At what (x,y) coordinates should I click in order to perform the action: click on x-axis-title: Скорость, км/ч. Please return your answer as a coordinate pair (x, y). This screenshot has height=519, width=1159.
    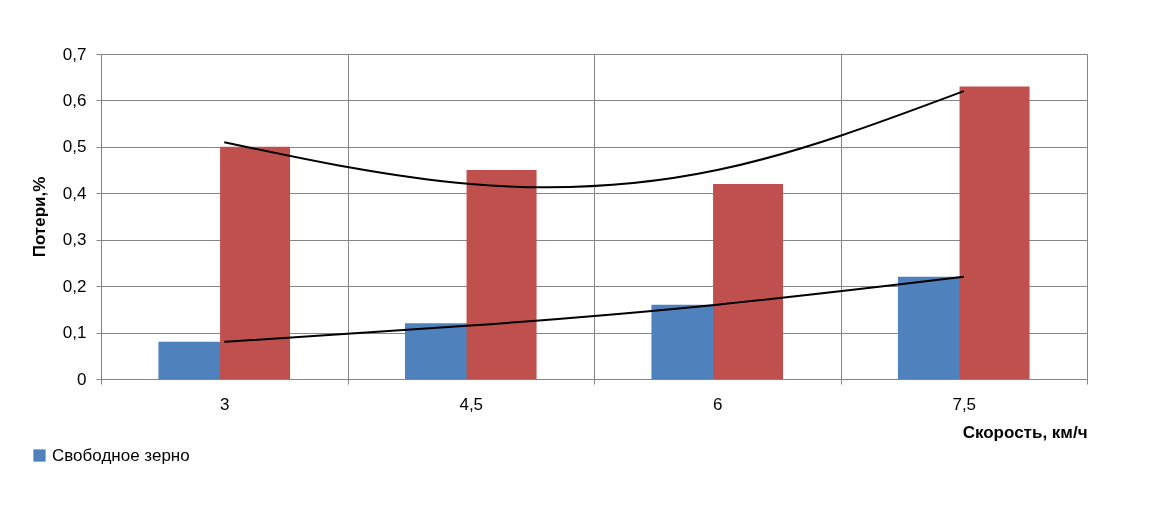
    Looking at the image, I should click on (1025, 432).